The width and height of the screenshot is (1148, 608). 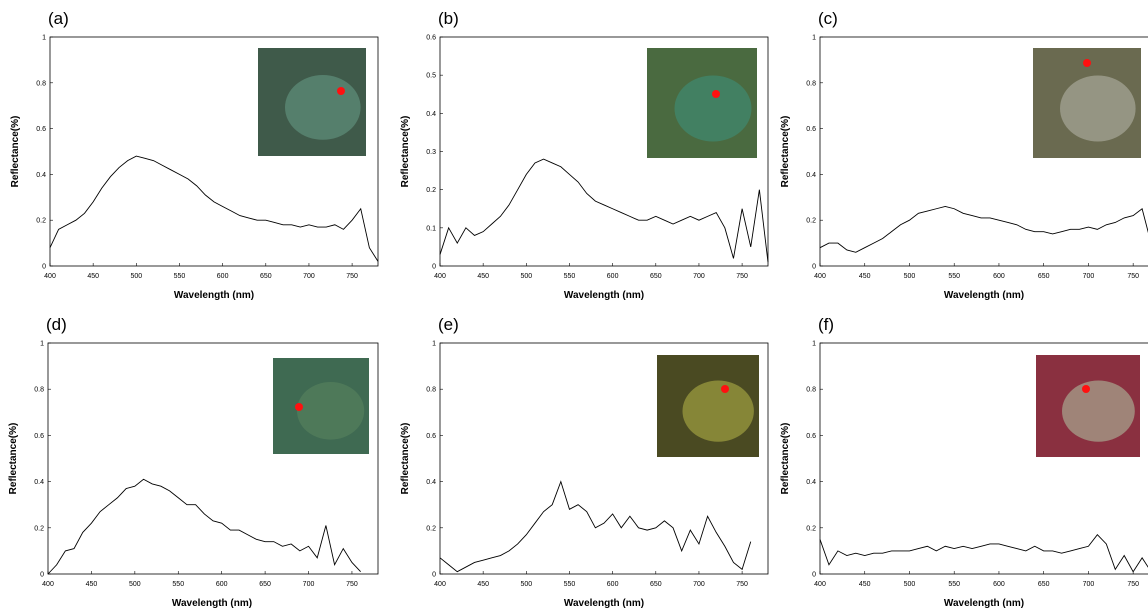 I want to click on panel-label: (f), so click(x=826, y=324).